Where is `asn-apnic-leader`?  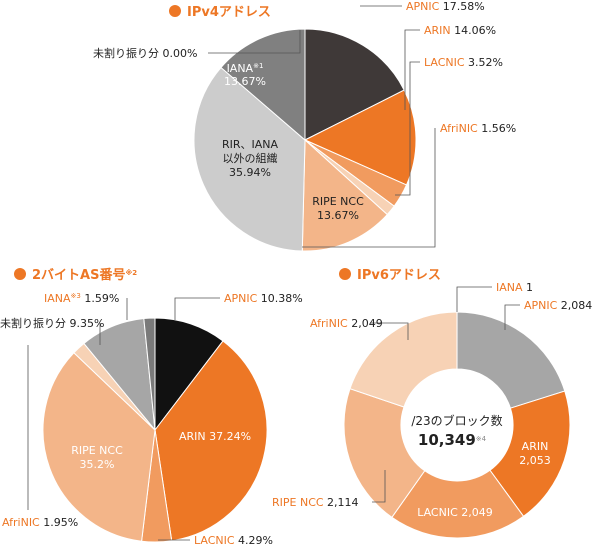
asn-apnic-leader is located at coordinates (197, 309).